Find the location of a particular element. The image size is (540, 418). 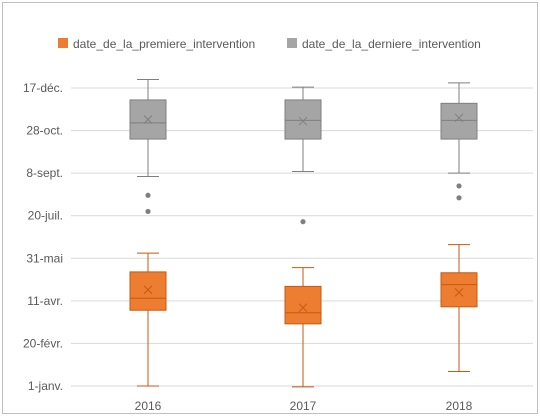

box-derniere-2016 is located at coordinates (148, 146).